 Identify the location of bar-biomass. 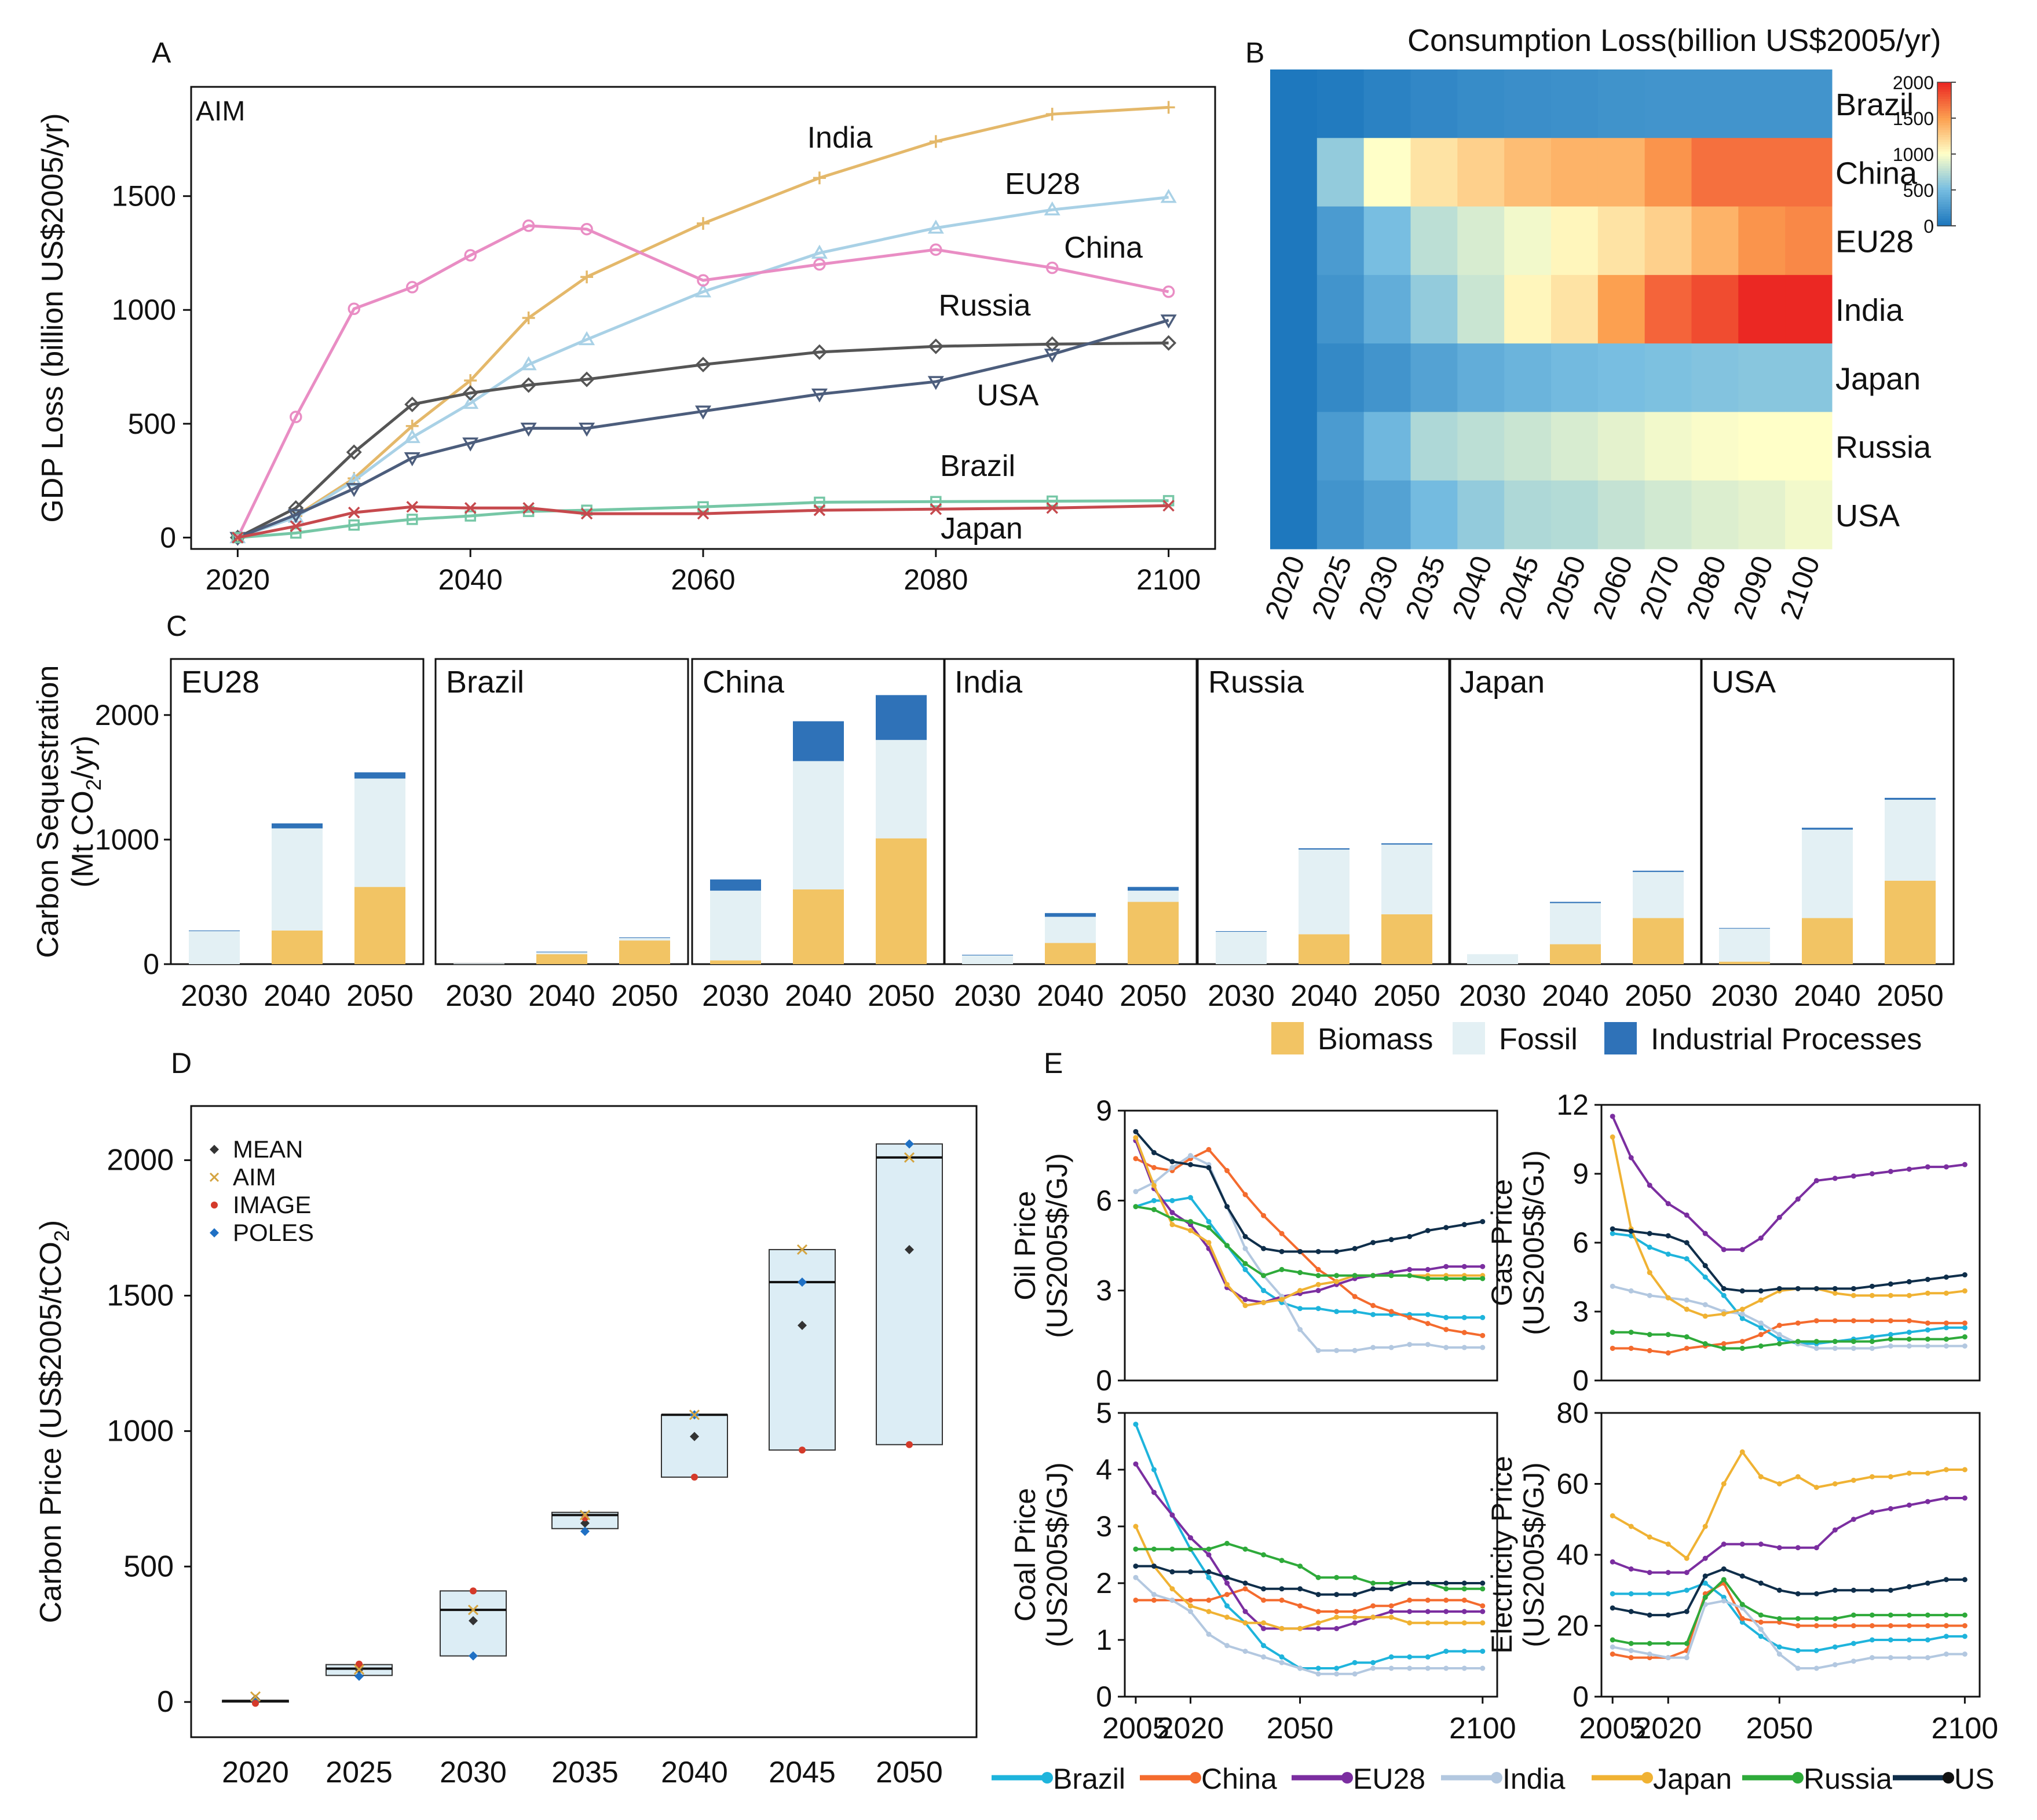
(561, 959).